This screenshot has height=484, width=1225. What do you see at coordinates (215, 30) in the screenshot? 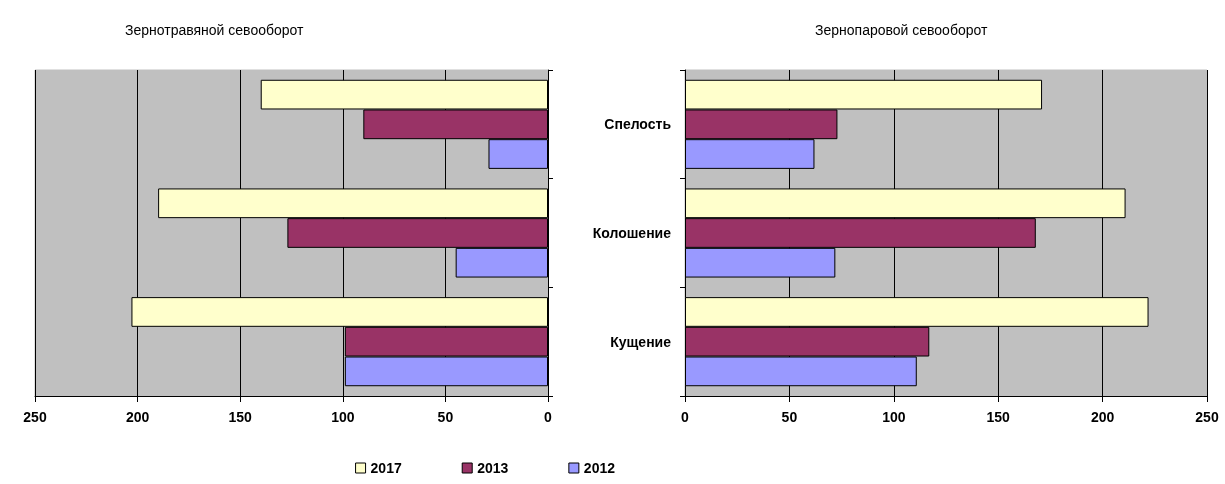
I see `chart-title: Зернотравяной севооборот` at bounding box center [215, 30].